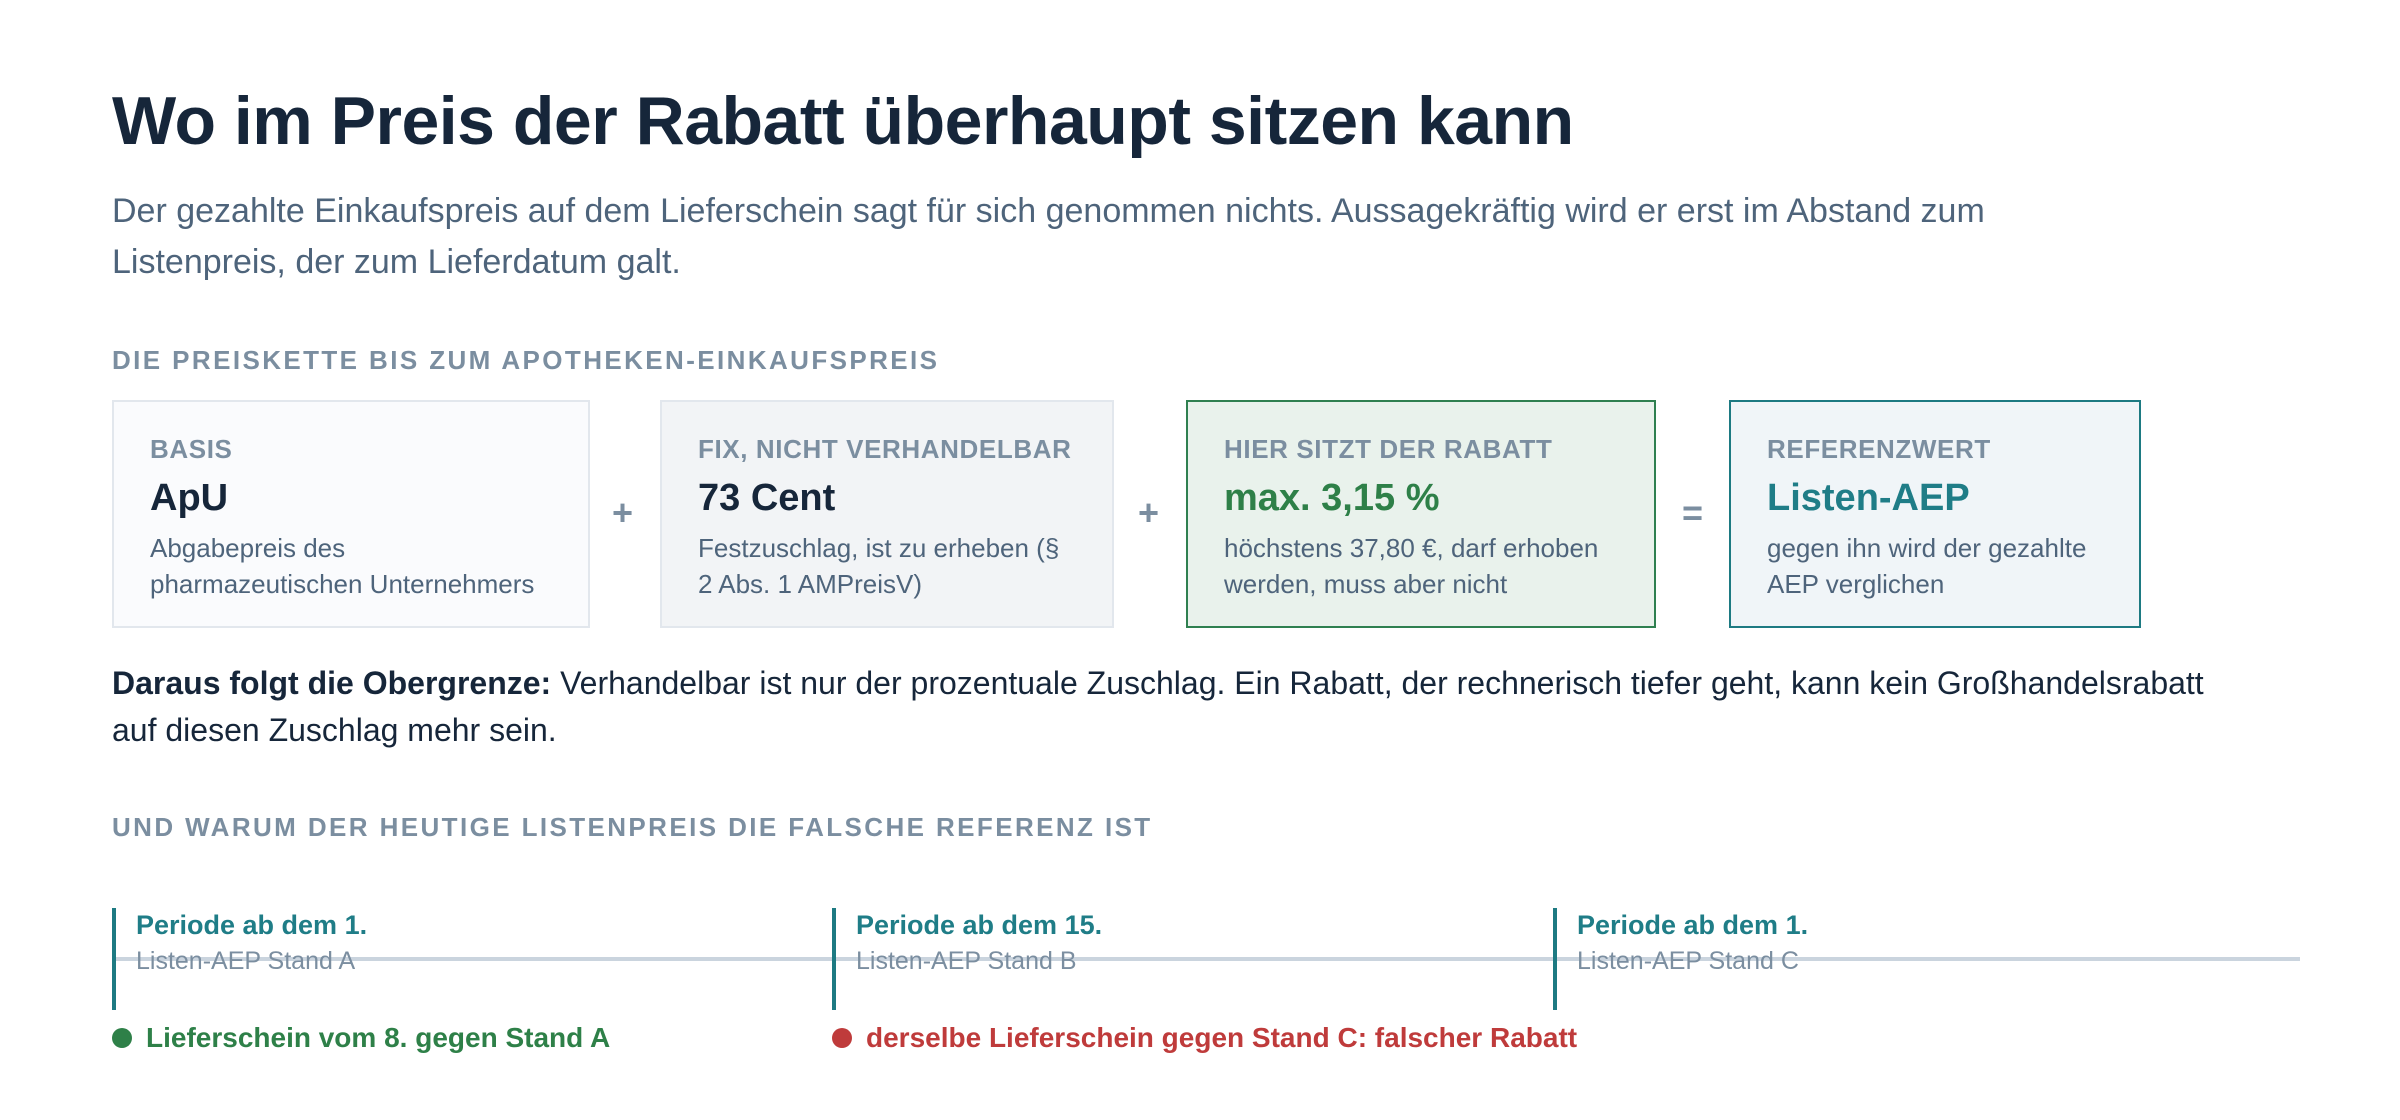  I want to click on timeline-period: Periode ab dem 1. Listen-AEP Stand A, so click(239, 959).